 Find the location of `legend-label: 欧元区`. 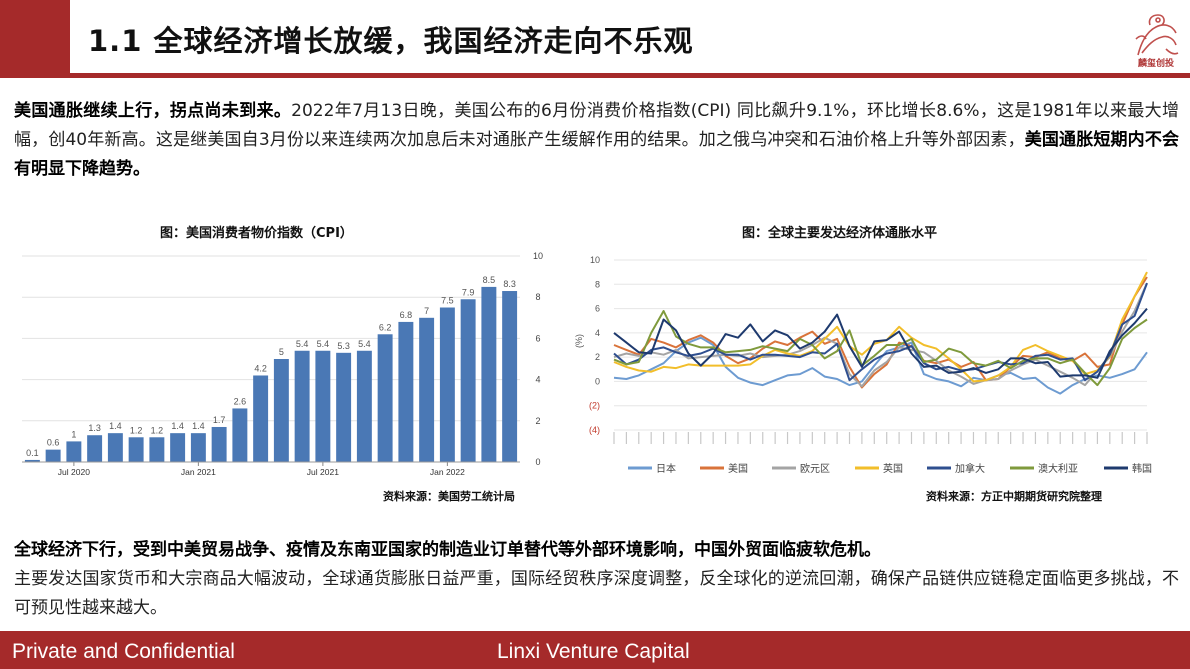

legend-label: 欧元区 is located at coordinates (815, 469).